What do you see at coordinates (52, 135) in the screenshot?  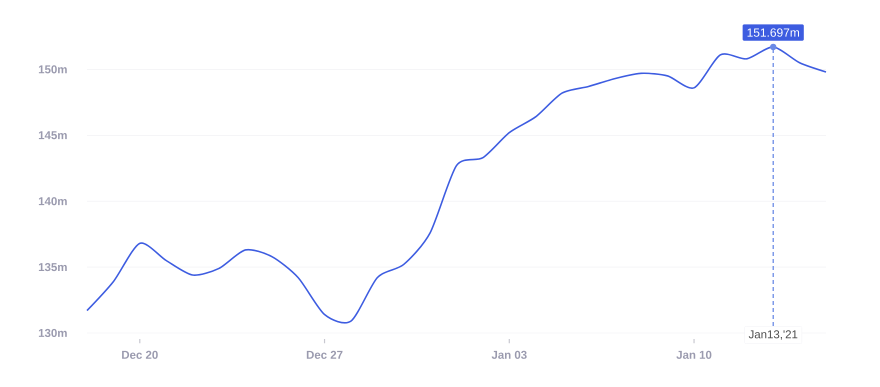 I see `y-tick-label: 145m` at bounding box center [52, 135].